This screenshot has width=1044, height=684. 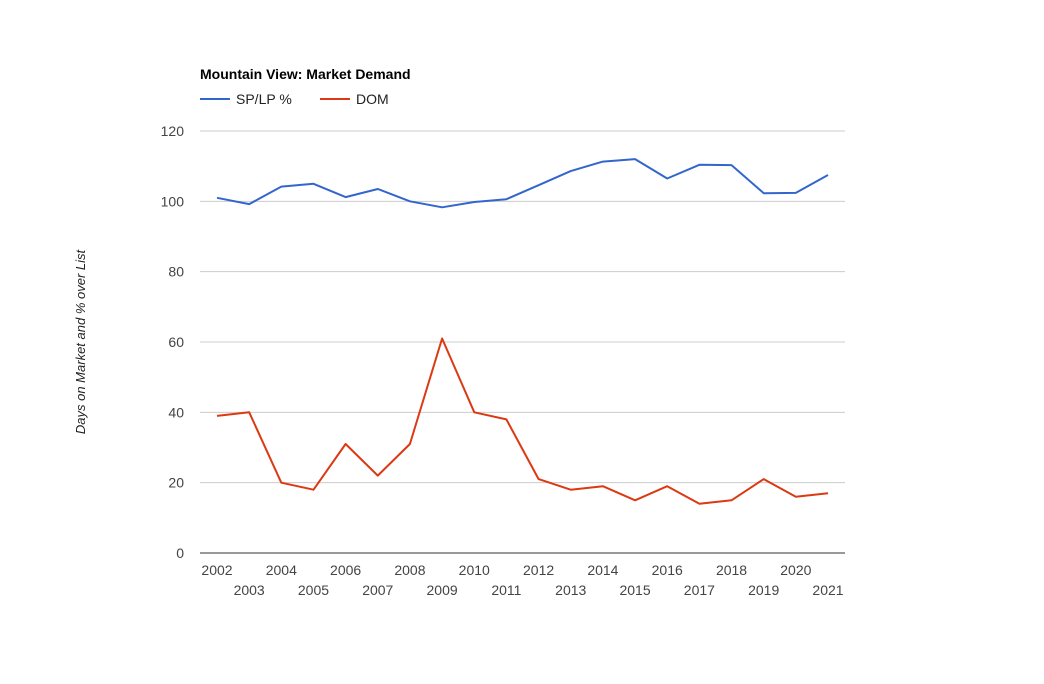 I want to click on x-tick-label: 2018, so click(x=731, y=570).